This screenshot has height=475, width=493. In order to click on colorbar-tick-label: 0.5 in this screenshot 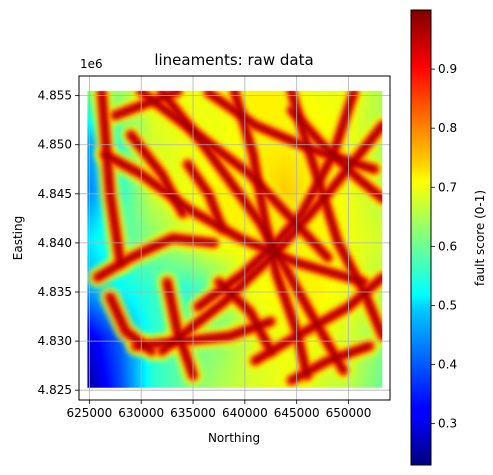, I will do `click(447, 305)`.